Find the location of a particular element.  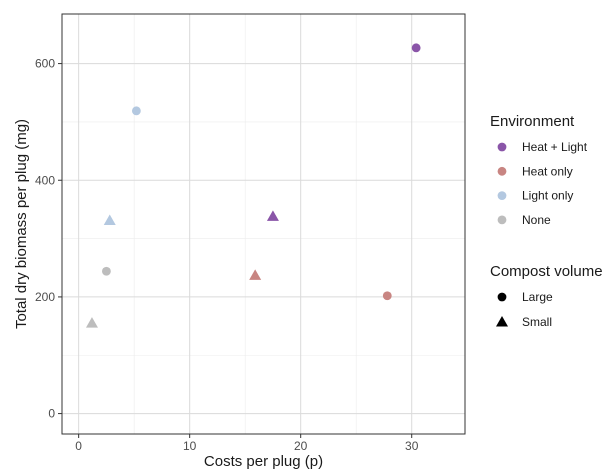

x-tick-label: 20 is located at coordinates (301, 446).